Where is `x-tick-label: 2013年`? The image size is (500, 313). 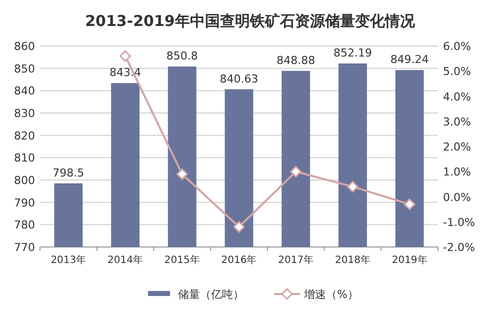
x-tick-label: 2013年 is located at coordinates (68, 260).